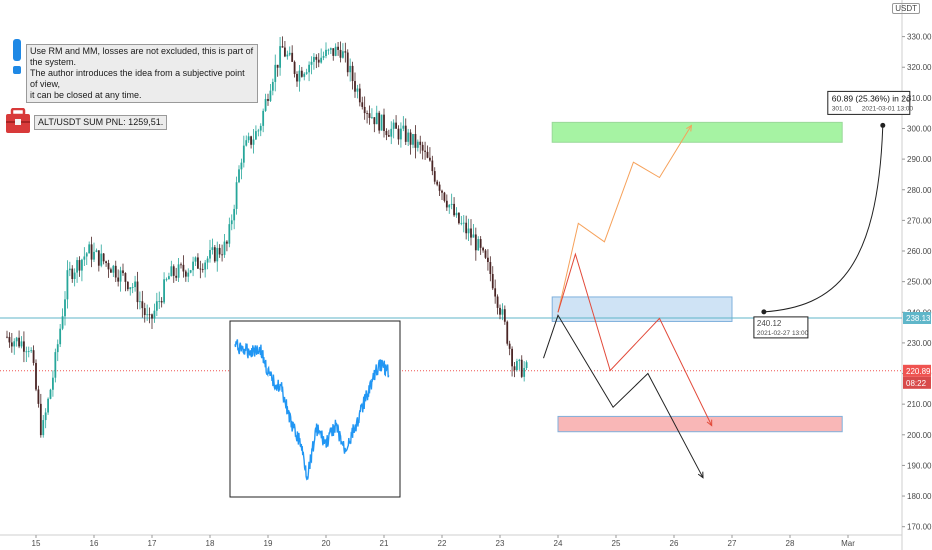 The height and width of the screenshot is (550, 932). I want to click on time-tick-label: 20, so click(326, 543).